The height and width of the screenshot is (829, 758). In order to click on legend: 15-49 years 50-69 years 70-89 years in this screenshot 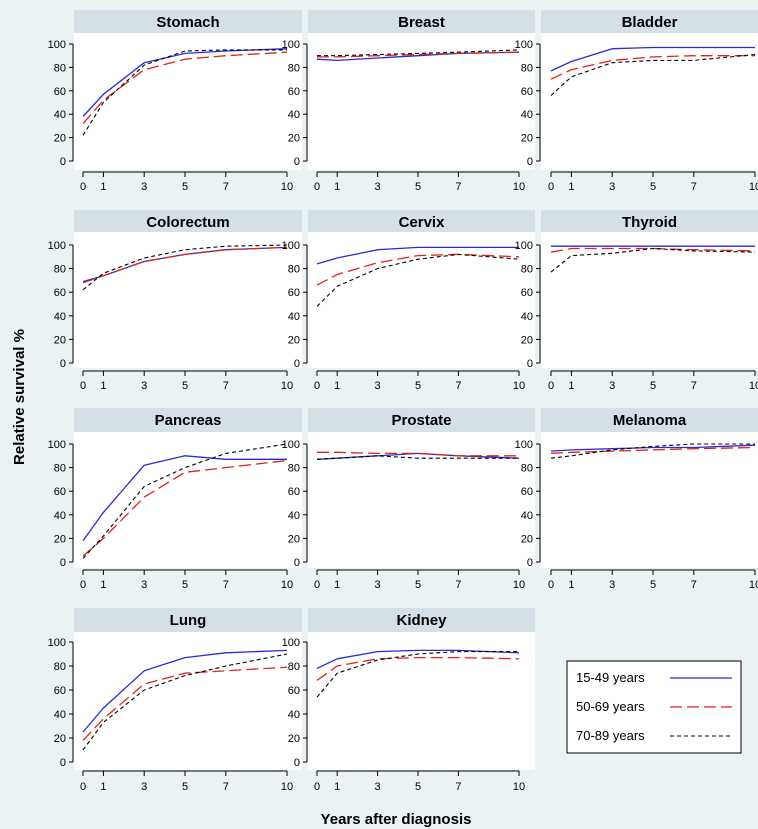, I will do `click(654, 707)`.